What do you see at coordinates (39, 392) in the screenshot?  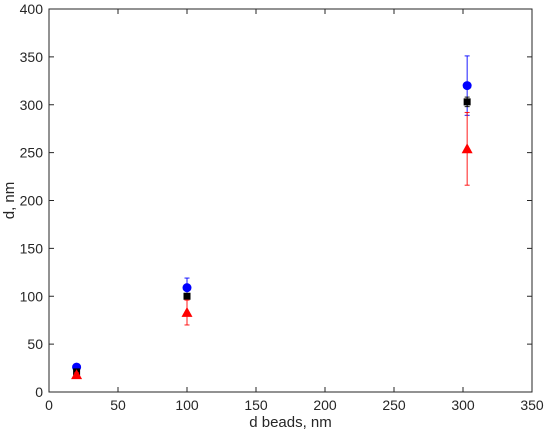 I see `y-tick-label: 0` at bounding box center [39, 392].